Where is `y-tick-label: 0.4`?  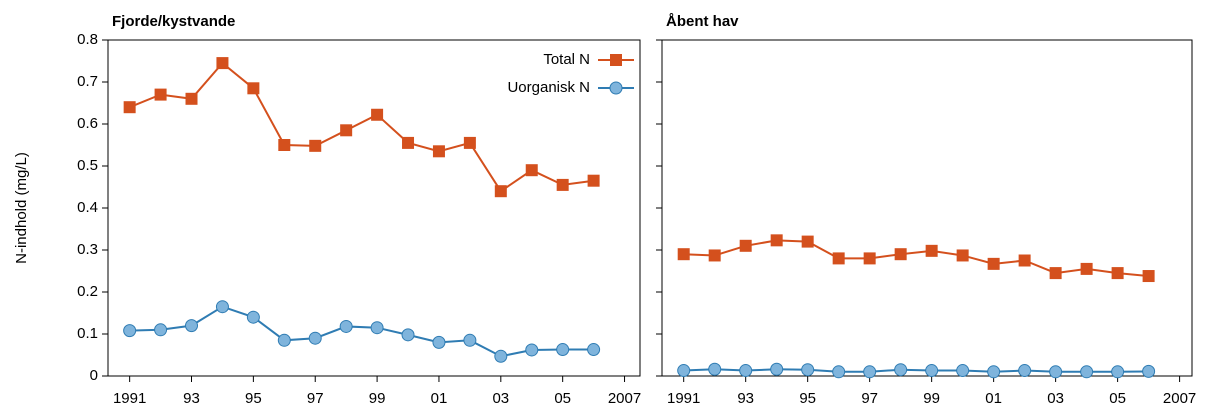
y-tick-label: 0.4 is located at coordinates (87, 207).